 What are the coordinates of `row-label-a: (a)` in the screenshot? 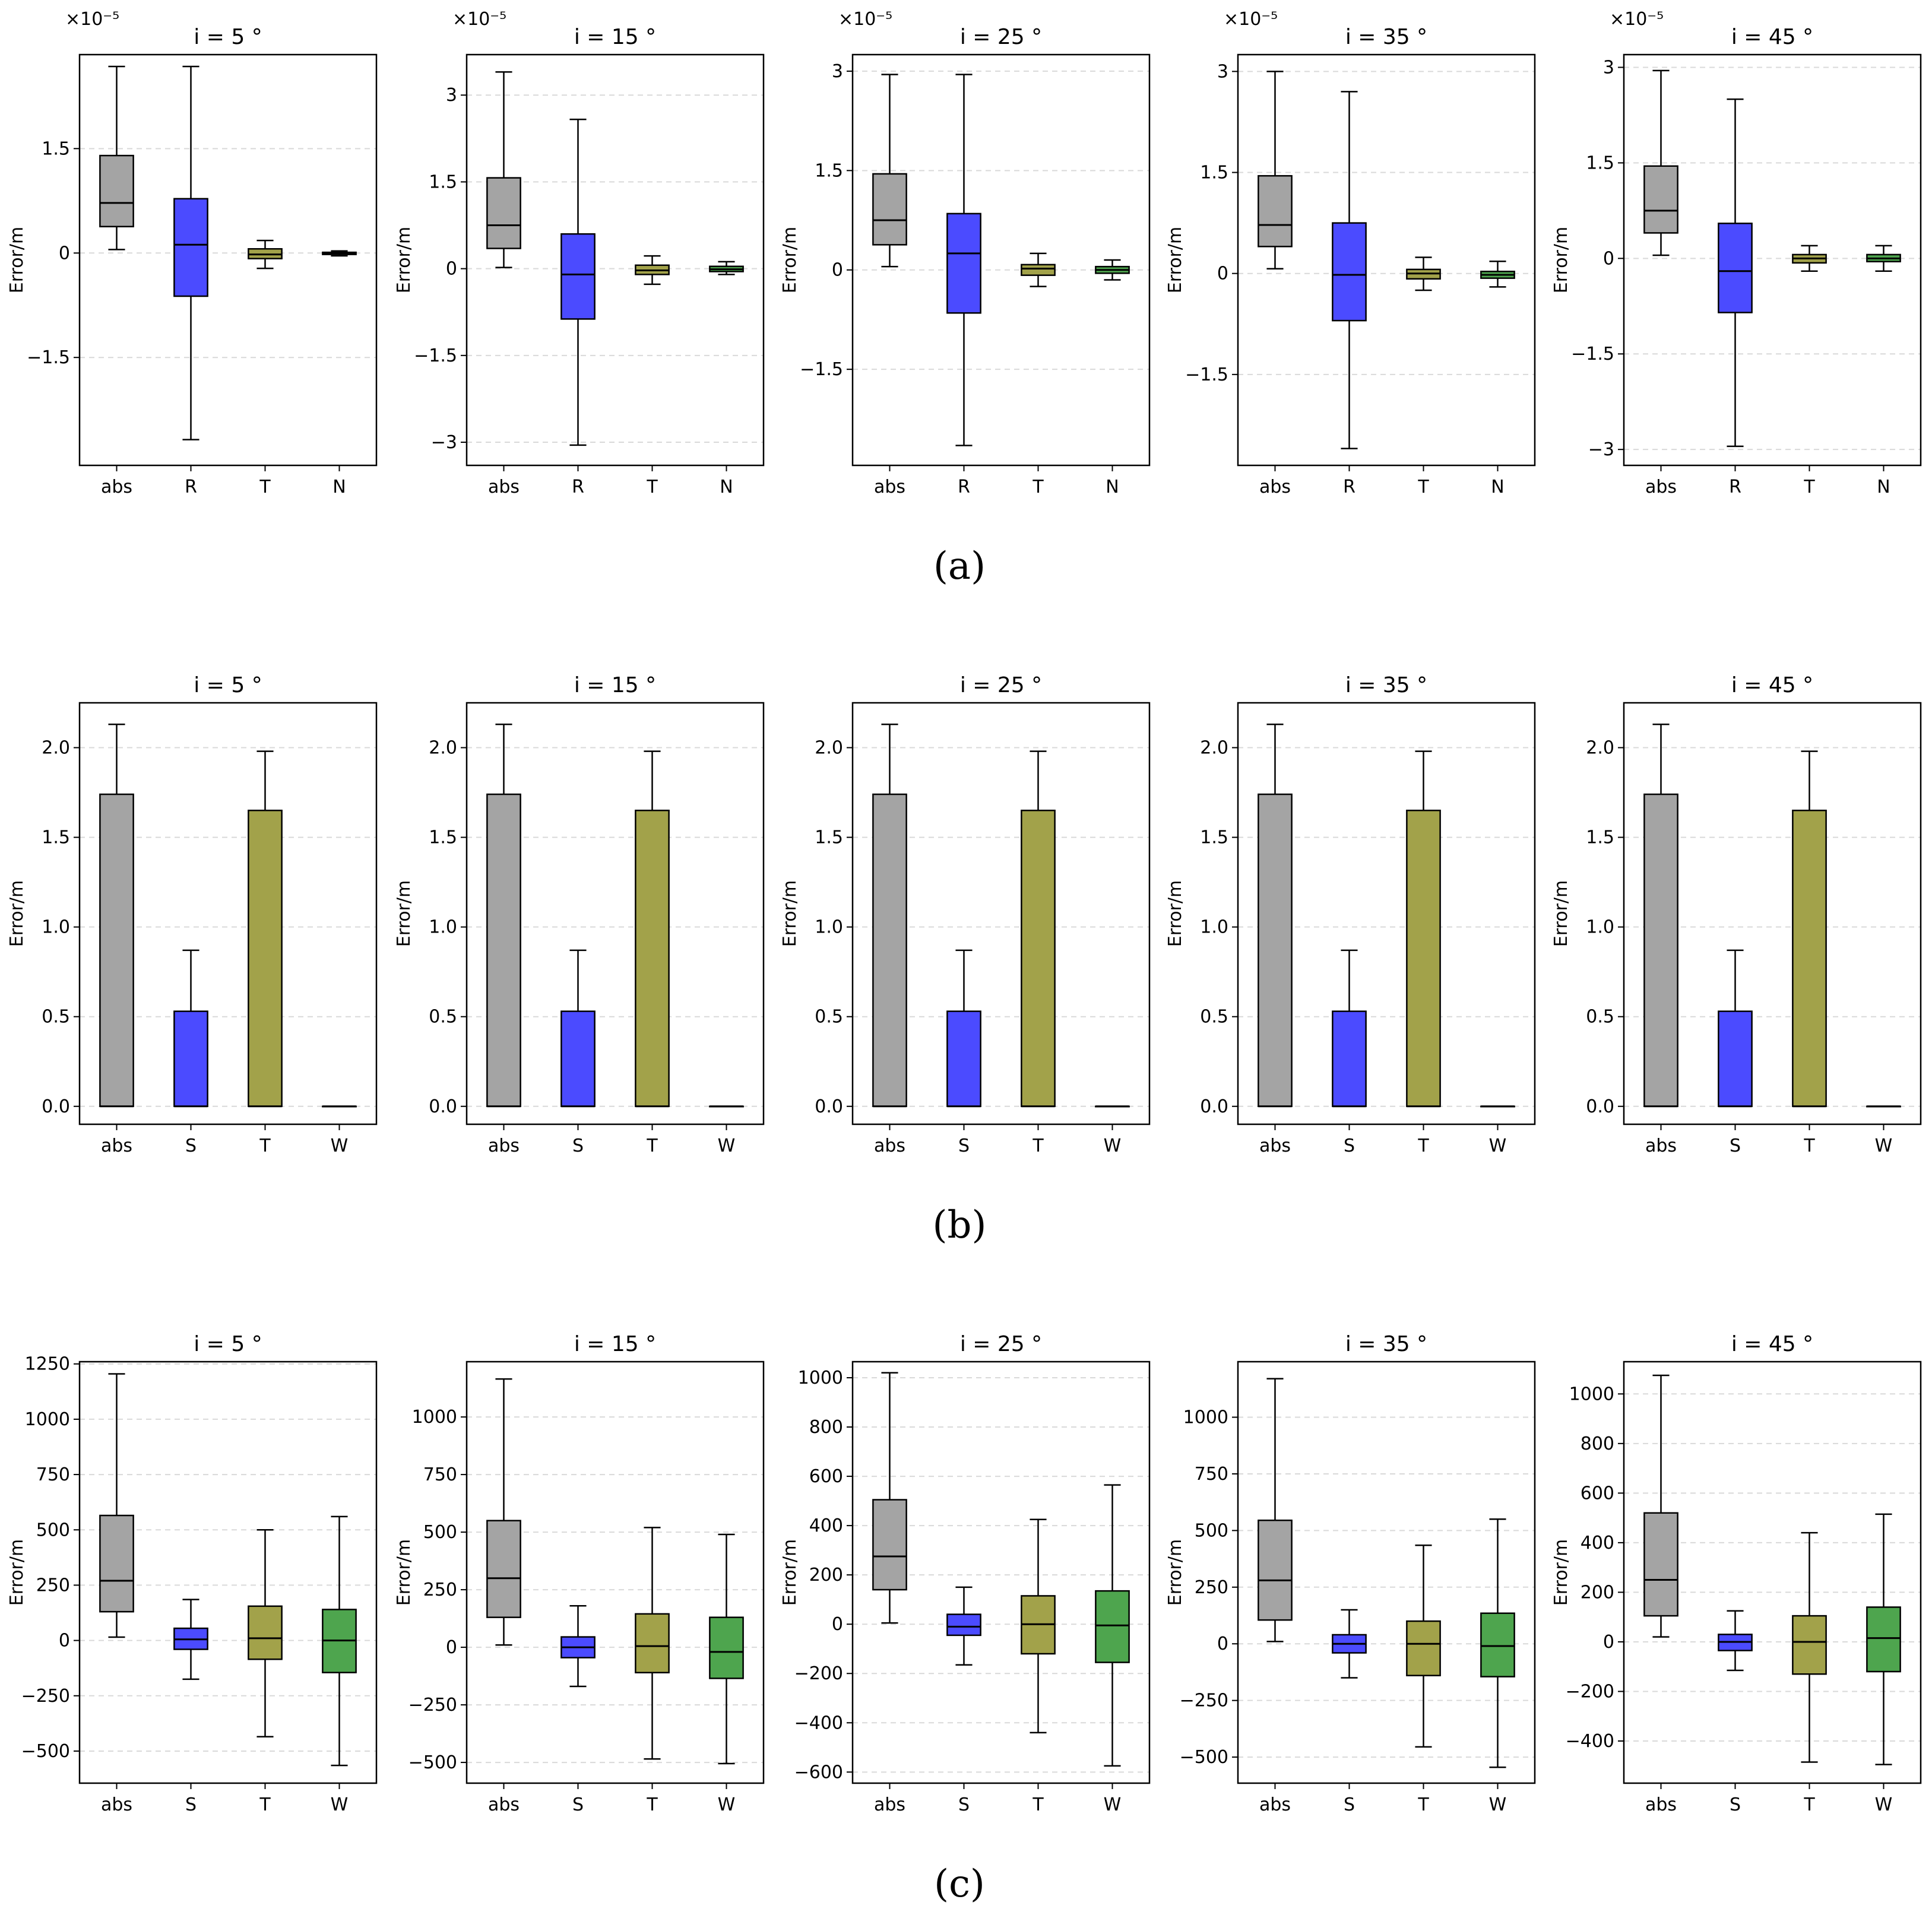 It's located at (960, 566).